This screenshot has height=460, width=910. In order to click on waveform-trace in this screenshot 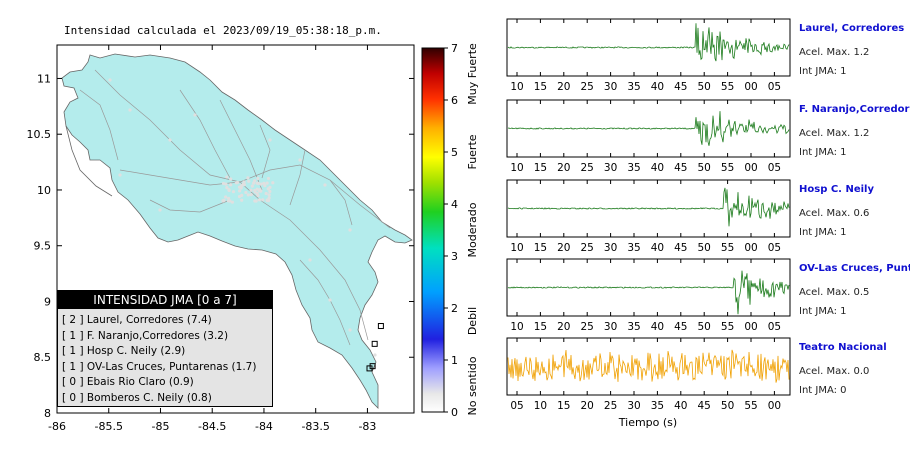, I will do `click(648, 128)`.